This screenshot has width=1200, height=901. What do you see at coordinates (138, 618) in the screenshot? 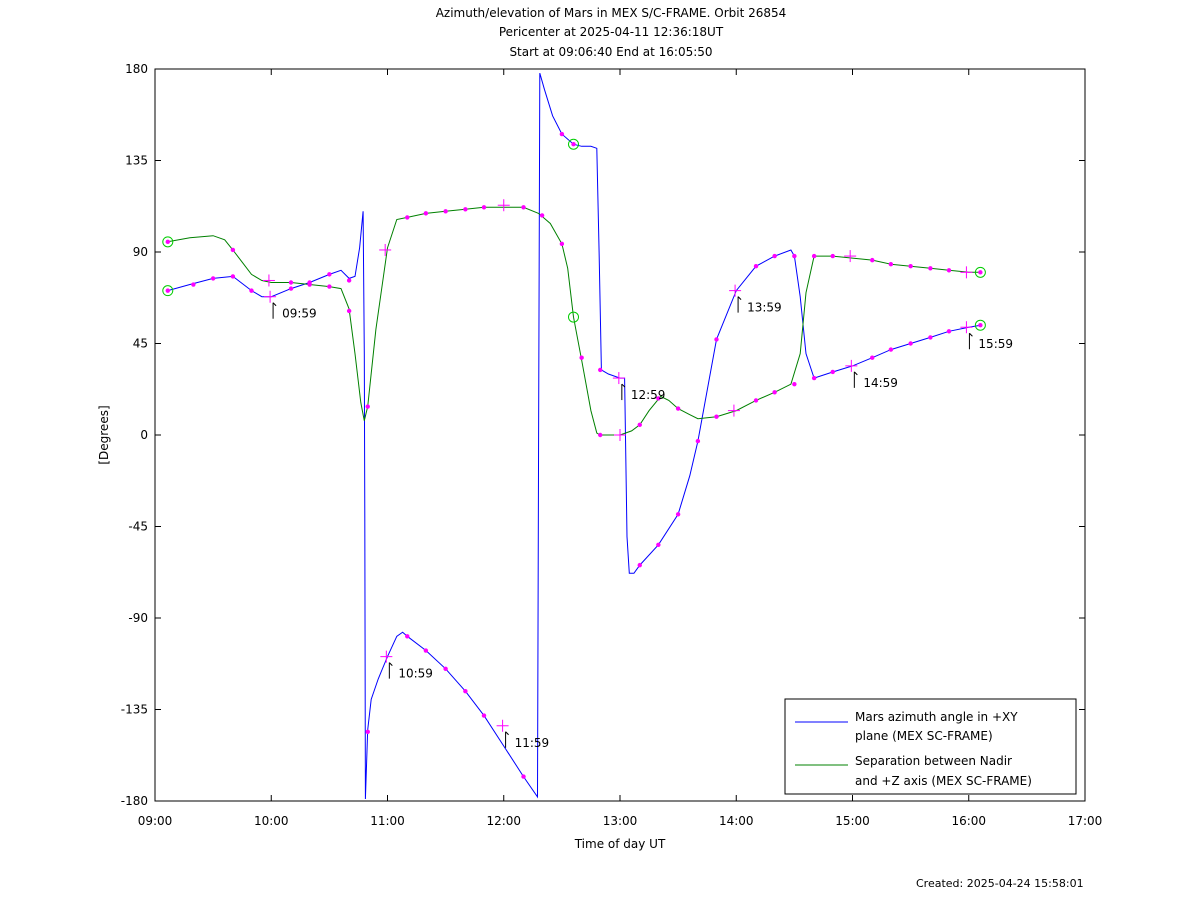
I see `y-tick-label: -90` at bounding box center [138, 618].